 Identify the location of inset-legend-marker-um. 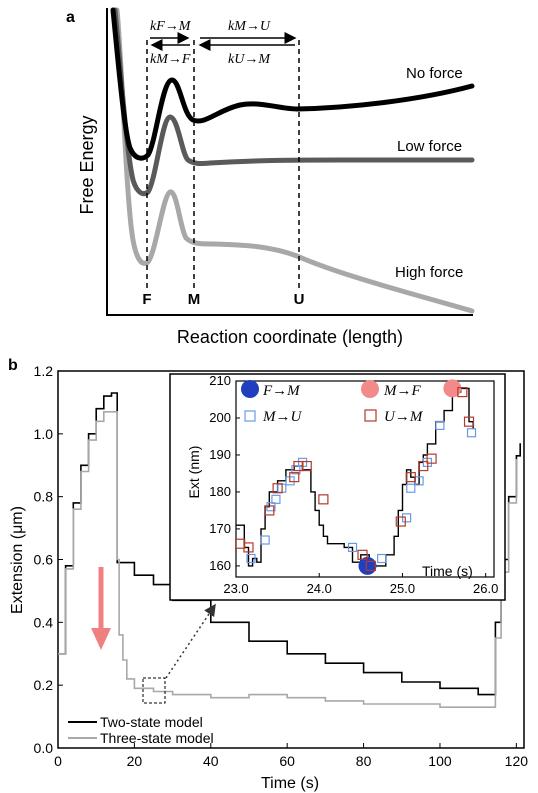
(370, 415).